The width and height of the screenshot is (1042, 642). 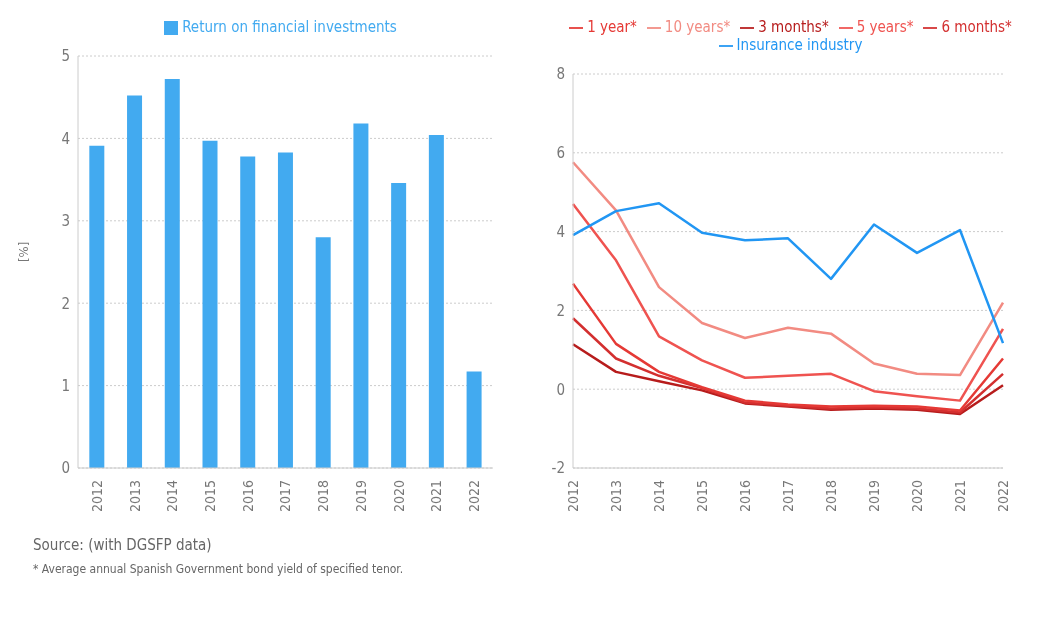 I want to click on legend-label: 5 years*, so click(x=885, y=27).